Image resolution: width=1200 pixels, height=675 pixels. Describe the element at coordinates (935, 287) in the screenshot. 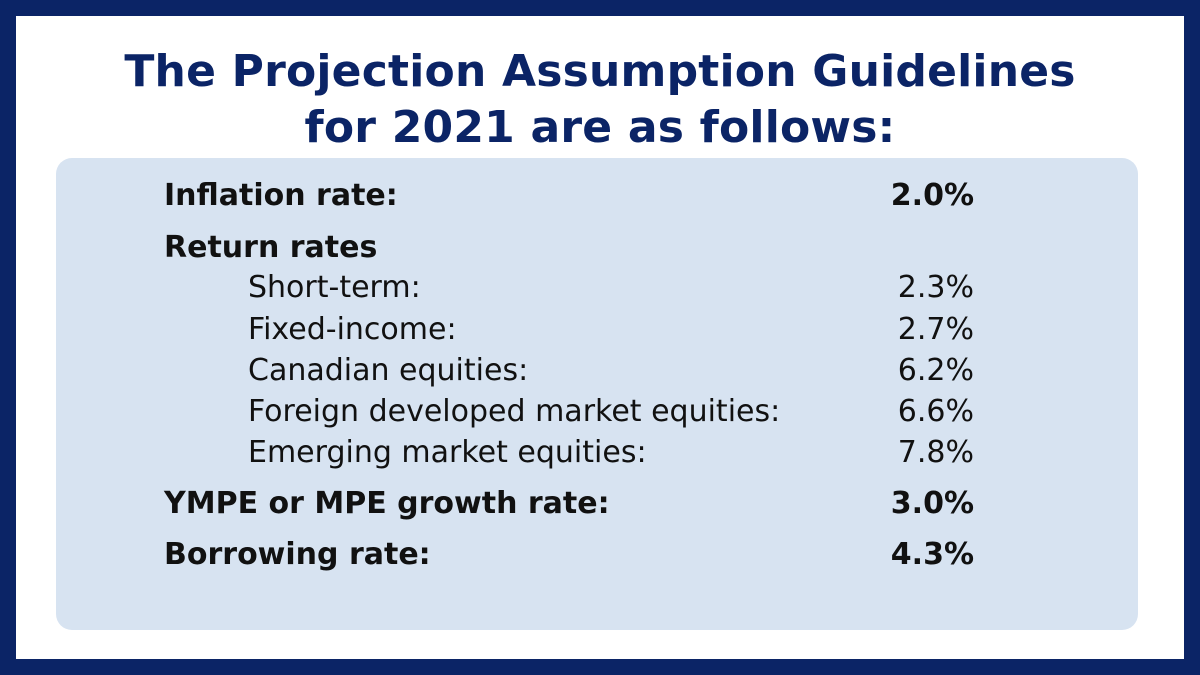

I see `short-term-value: 2.3%` at that location.